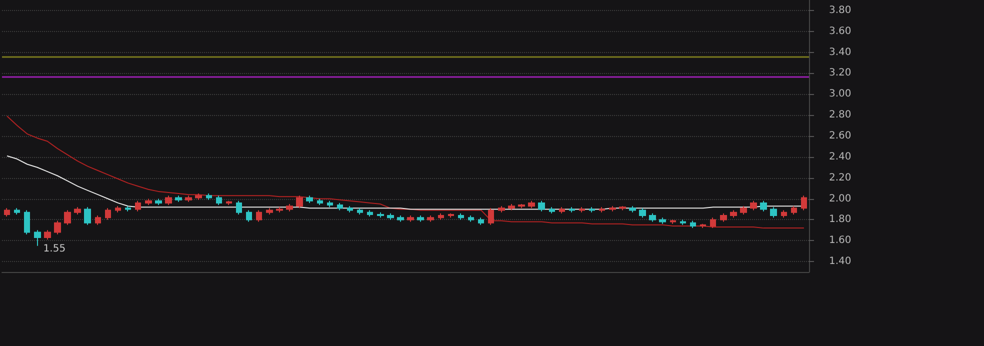 The height and width of the screenshot is (346, 984). What do you see at coordinates (840, 73) in the screenshot?
I see `y-tick-label: 3.20` at bounding box center [840, 73].